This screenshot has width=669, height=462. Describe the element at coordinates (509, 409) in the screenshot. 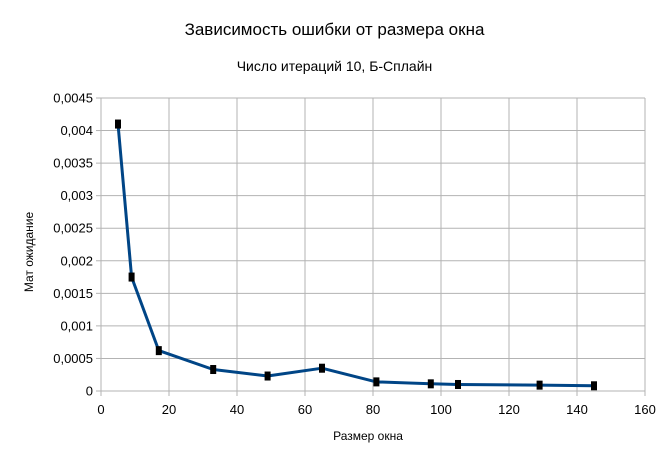

I see `x-tick-label: 120` at that location.